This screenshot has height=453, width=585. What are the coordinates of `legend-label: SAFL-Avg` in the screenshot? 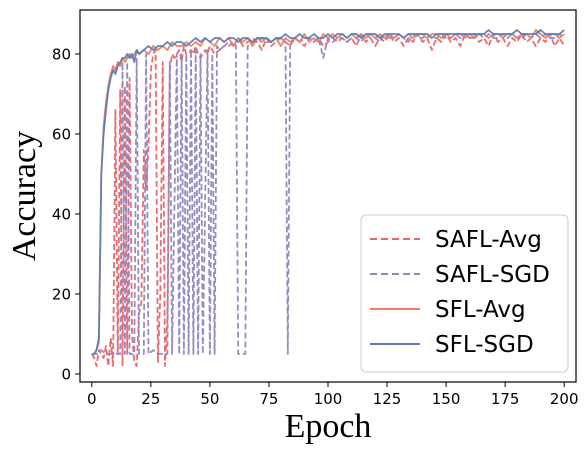 It's located at (488, 240).